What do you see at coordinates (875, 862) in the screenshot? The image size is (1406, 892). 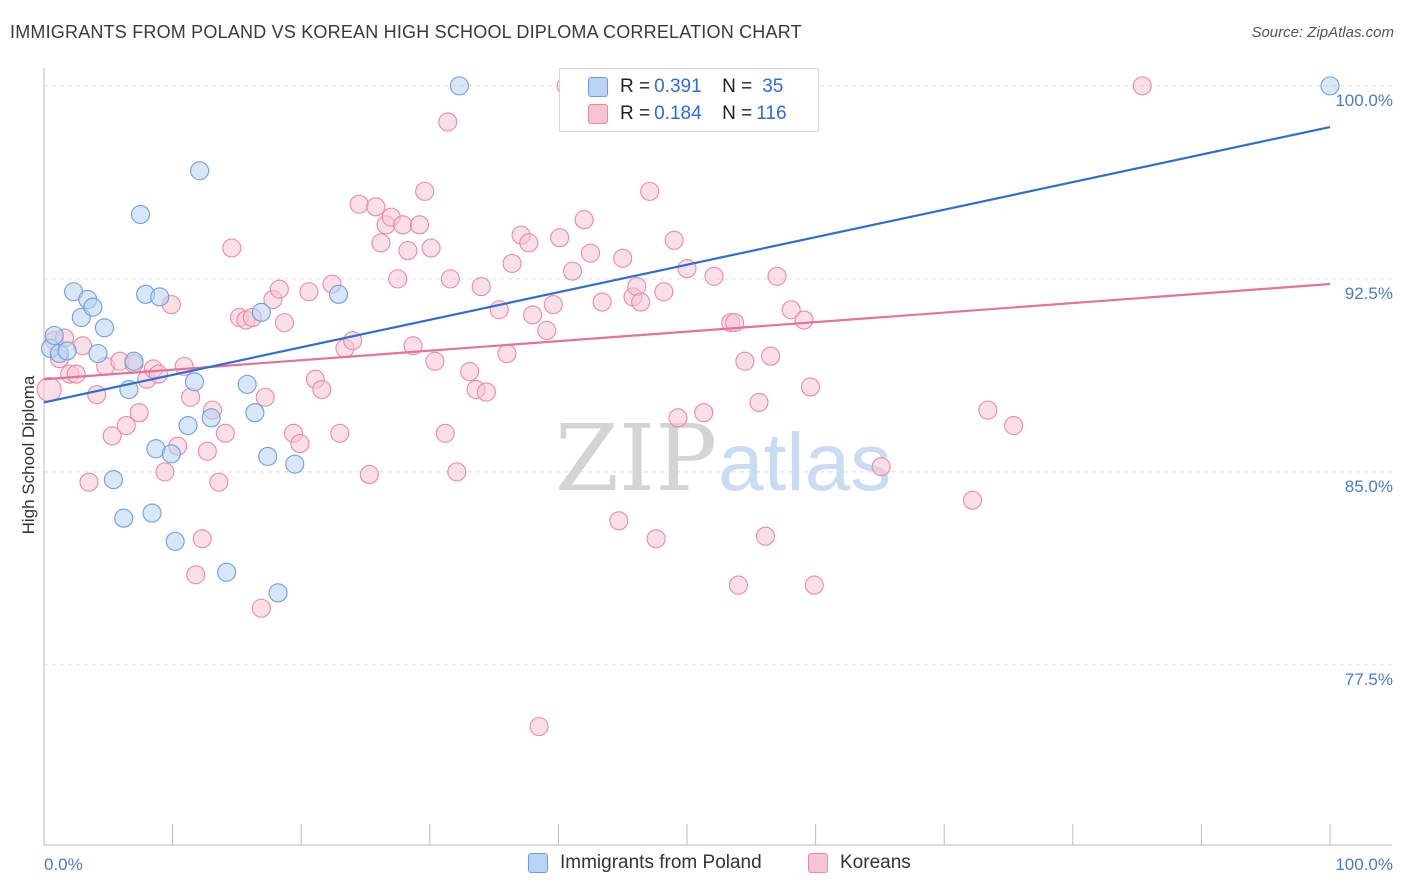 I see `legend-label-koreans: Koreans` at bounding box center [875, 862].